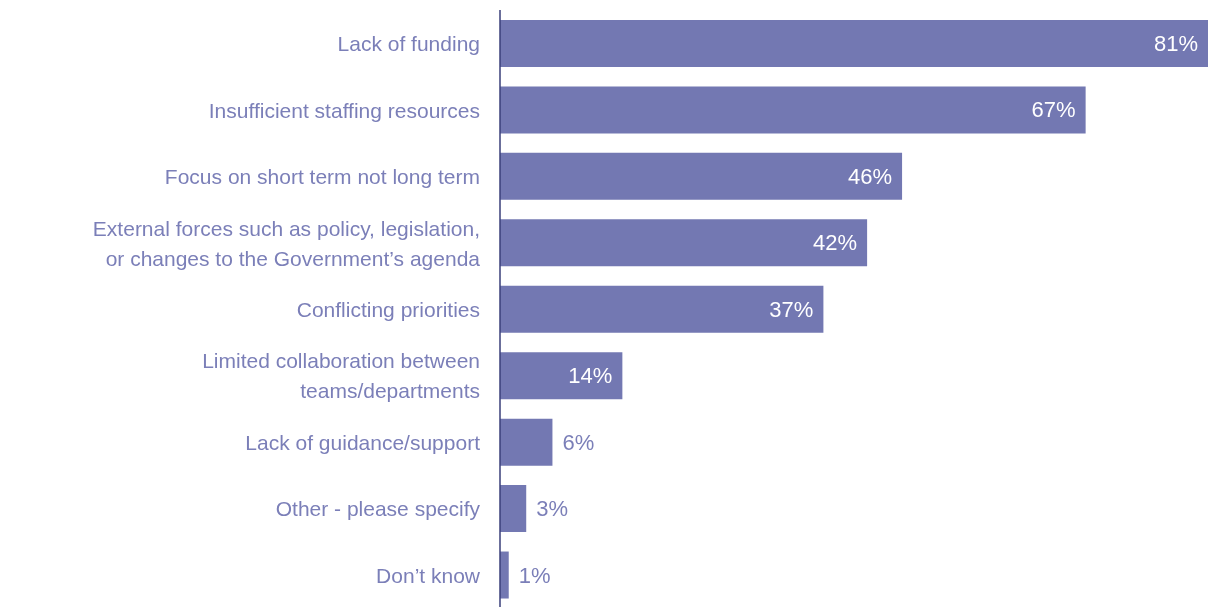  I want to click on y-tick-label: Don’t know, so click(428, 575).